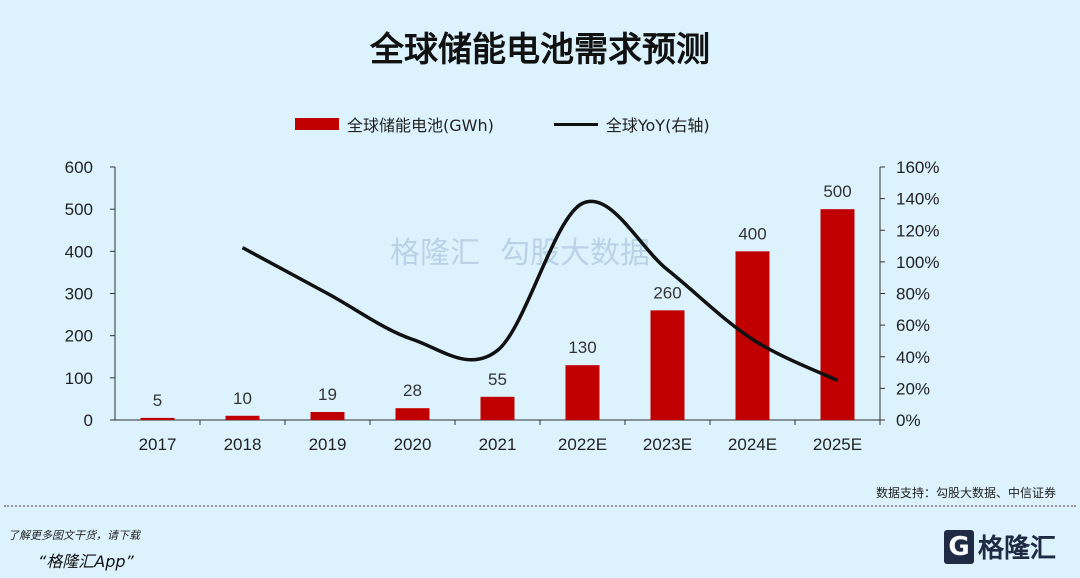 This screenshot has width=1080, height=578. Describe the element at coordinates (582, 347) in the screenshot. I see `bar-data-label: 130` at that location.